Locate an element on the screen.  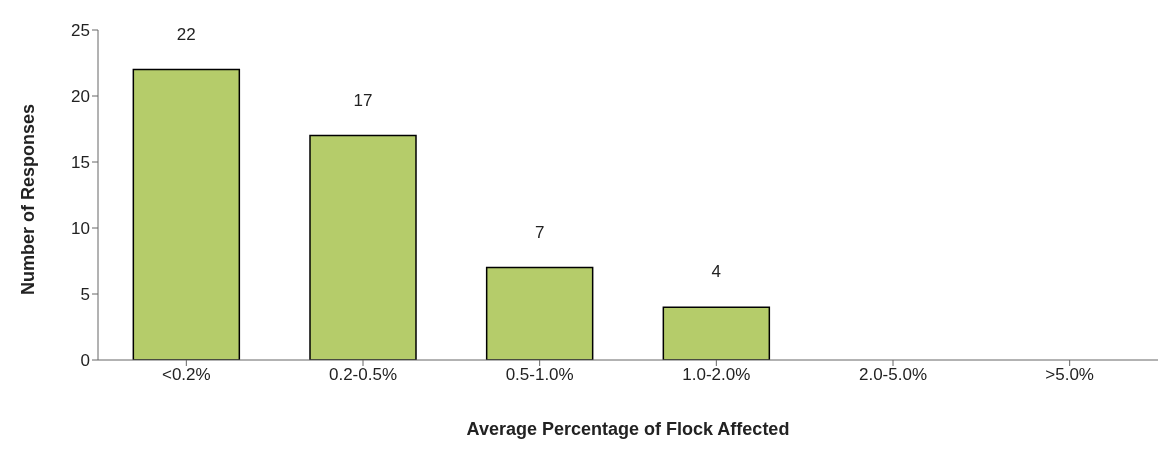
y-axis-title: Number of Responses is located at coordinates (28, 199).